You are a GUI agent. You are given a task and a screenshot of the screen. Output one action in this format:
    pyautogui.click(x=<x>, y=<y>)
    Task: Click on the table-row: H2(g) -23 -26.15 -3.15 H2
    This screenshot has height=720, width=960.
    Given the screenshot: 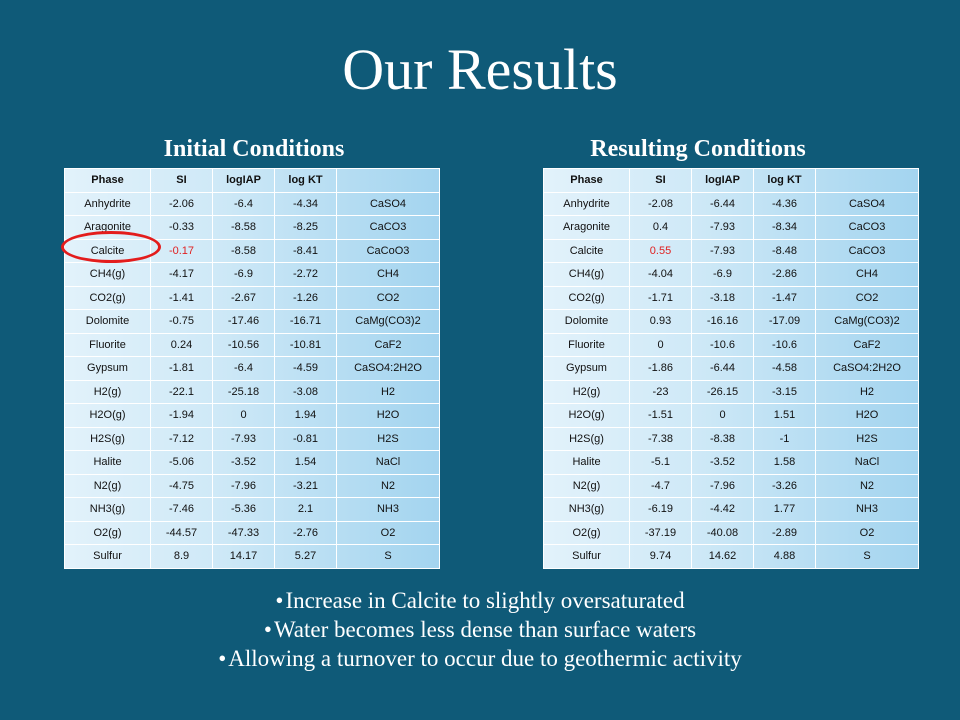 What is the action you would take?
    pyautogui.click(x=731, y=391)
    